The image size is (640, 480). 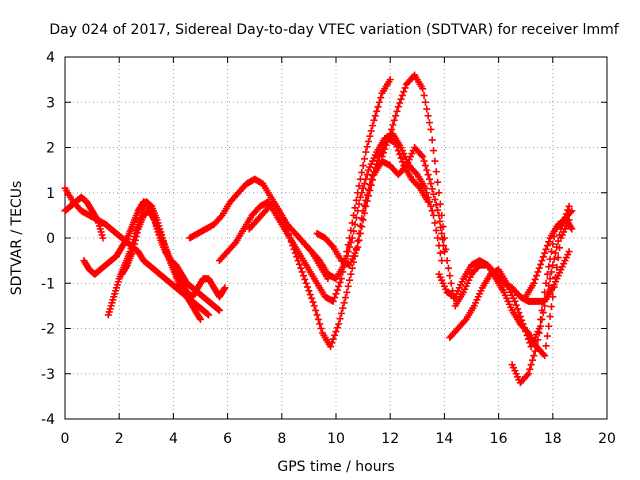 I want to click on y-tick-label: 2, so click(x=50, y=149).